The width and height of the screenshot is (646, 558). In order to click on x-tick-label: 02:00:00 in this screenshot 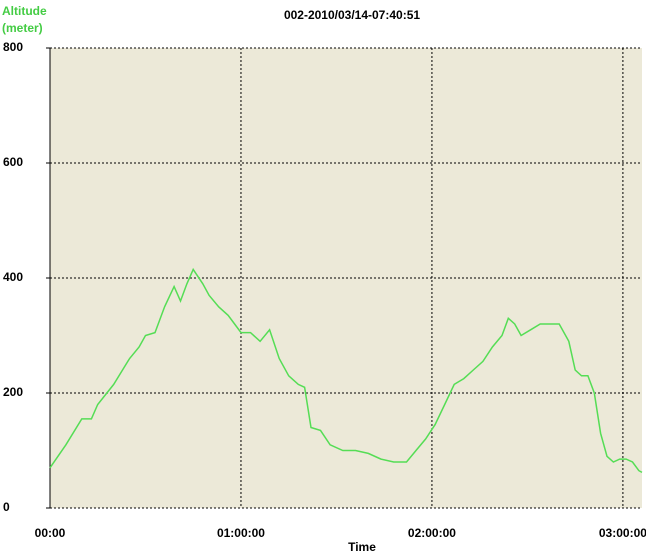, I will do `click(432, 533)`.